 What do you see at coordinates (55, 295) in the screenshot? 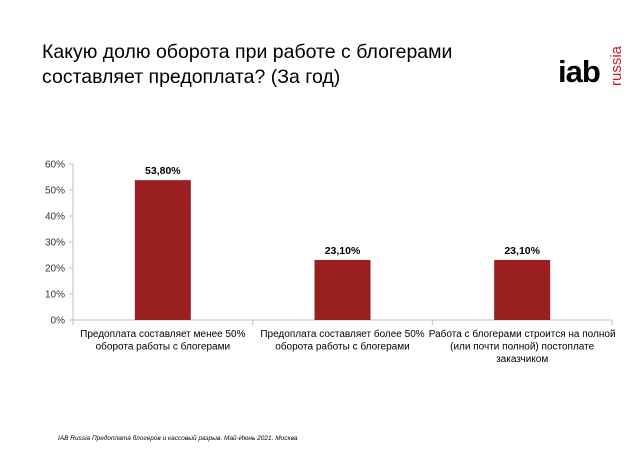
I see `y-tick-label: 10%` at bounding box center [55, 295].